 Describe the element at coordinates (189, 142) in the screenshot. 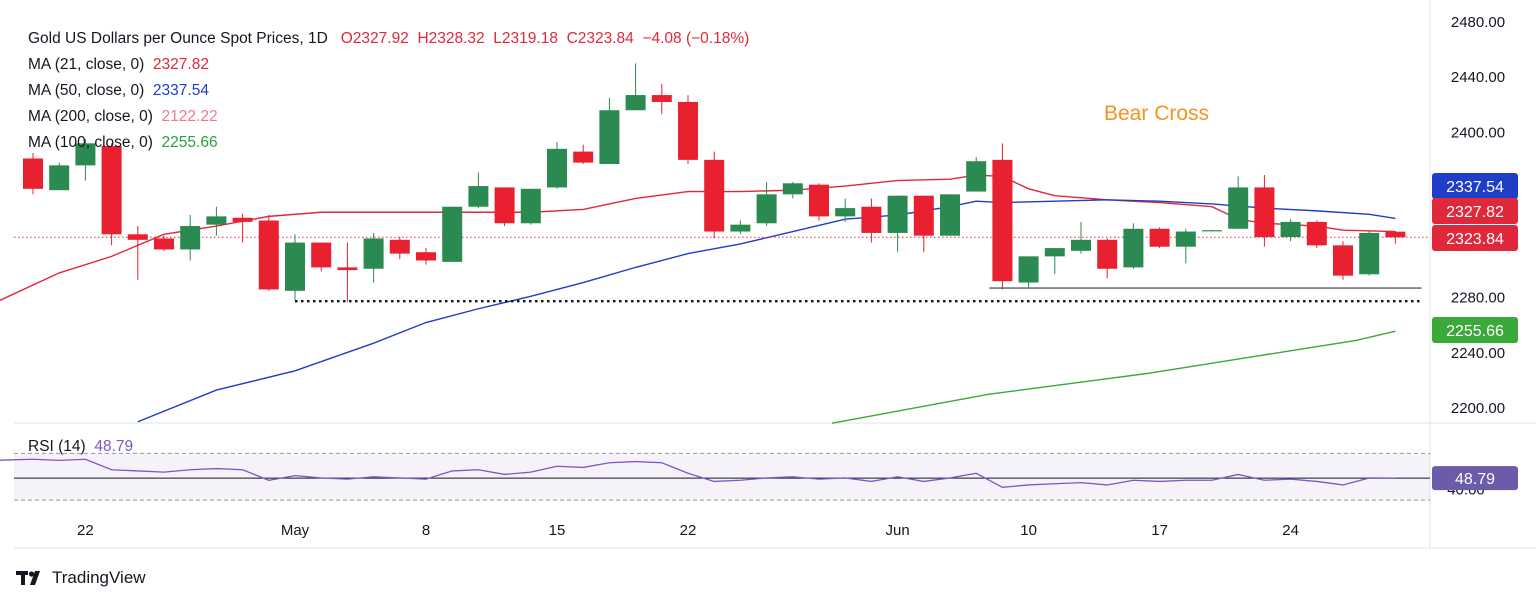

I see `legend-value: 2255.66` at that location.